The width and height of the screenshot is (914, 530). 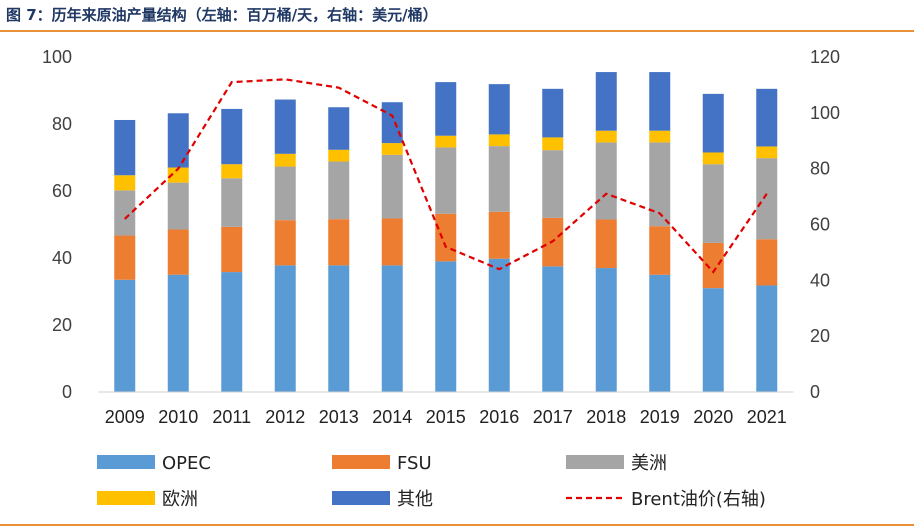 What do you see at coordinates (186, 463) in the screenshot?
I see `legend-label: OPEC` at bounding box center [186, 463].